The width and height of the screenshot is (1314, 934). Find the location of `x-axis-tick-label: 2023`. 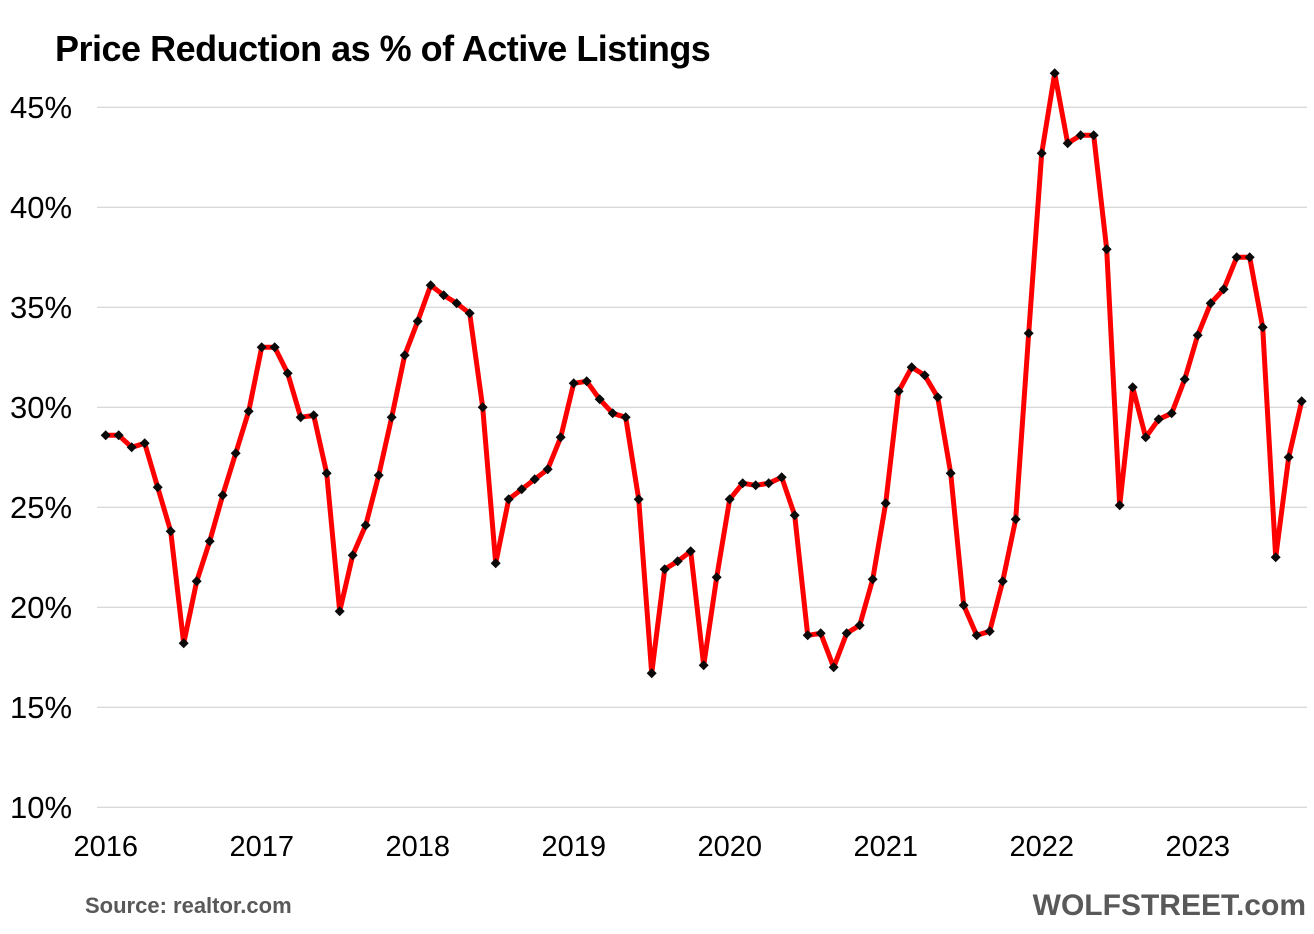

x-axis-tick-label: 2023 is located at coordinates (1197, 847).